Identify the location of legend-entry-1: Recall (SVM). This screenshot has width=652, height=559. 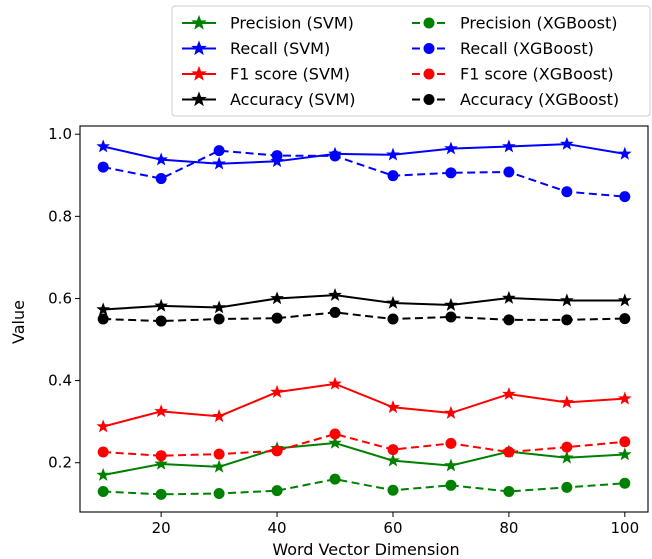
(256, 48).